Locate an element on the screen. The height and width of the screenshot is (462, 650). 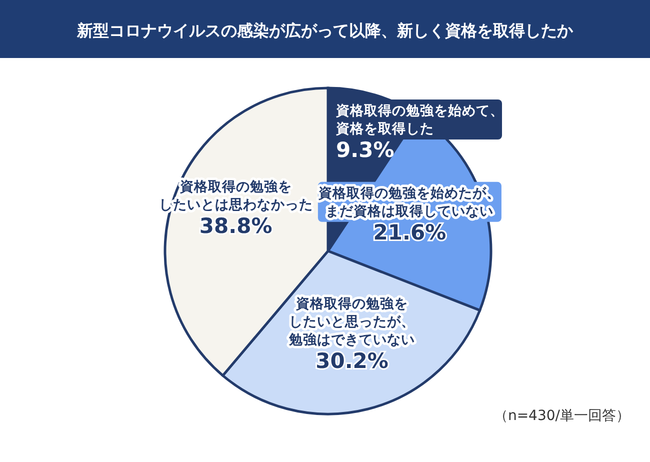
data-label: 9.3% is located at coordinates (365, 150).